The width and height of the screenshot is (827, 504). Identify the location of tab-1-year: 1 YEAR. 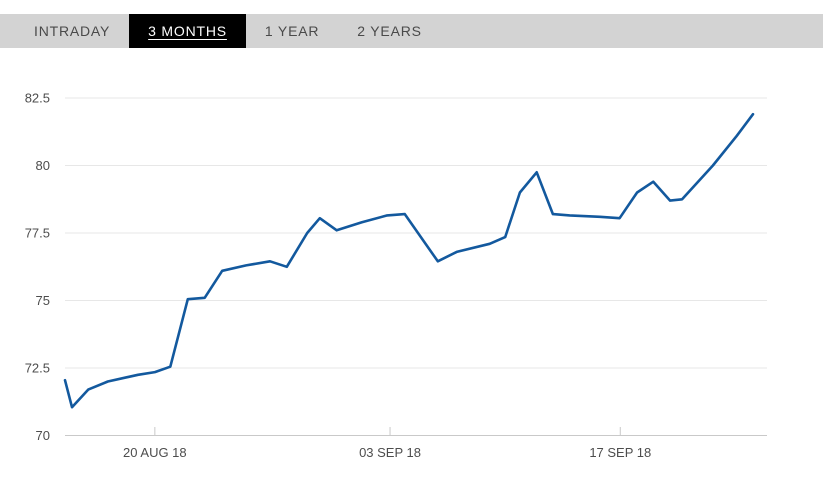
(292, 31).